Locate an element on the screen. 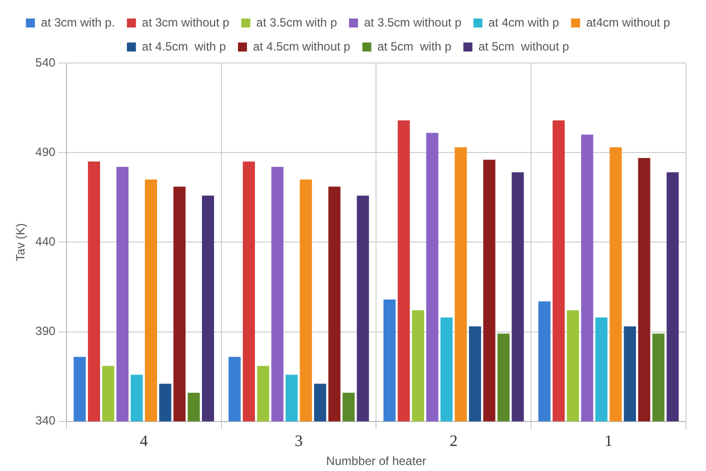 The height and width of the screenshot is (471, 706). y-tick-label: 540 is located at coordinates (45, 62).